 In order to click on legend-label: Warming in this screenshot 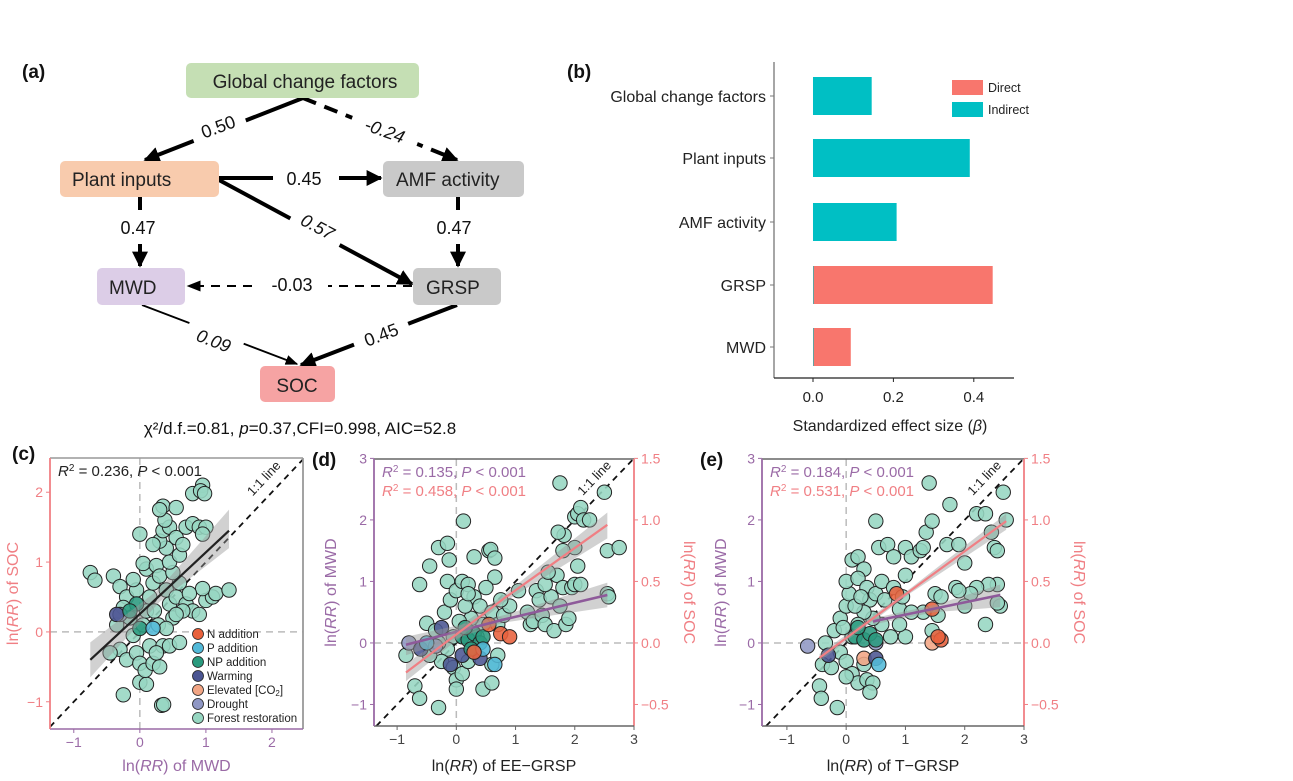, I will do `click(230, 677)`.